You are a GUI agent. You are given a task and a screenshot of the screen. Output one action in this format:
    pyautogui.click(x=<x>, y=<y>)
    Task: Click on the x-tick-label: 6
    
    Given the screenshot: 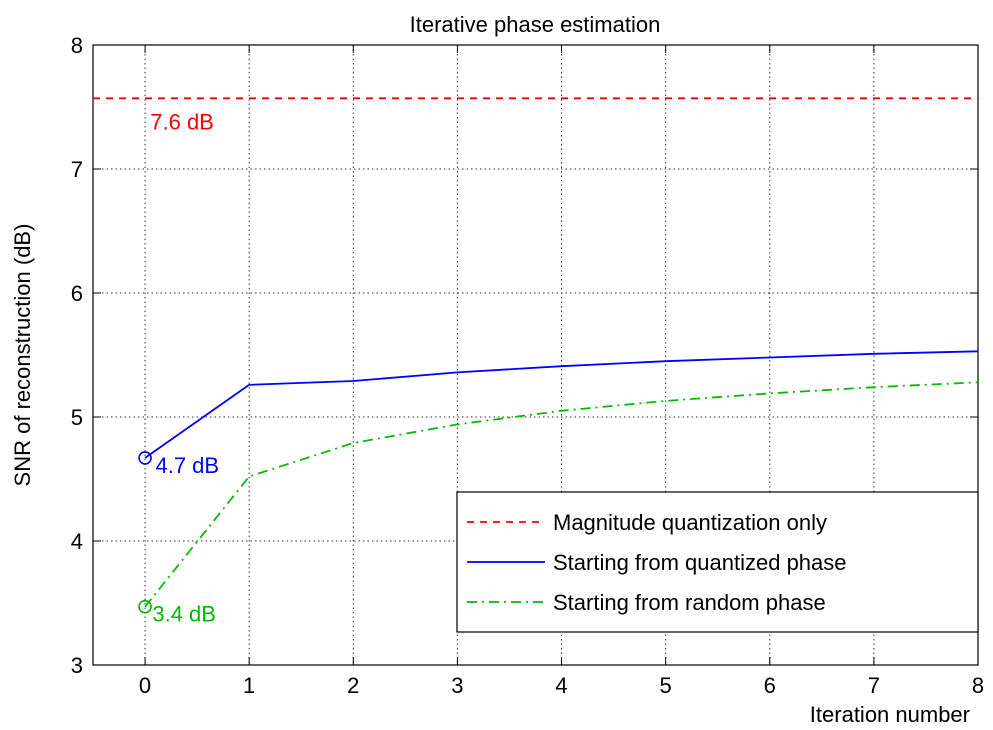 What is the action you would take?
    pyautogui.click(x=770, y=685)
    